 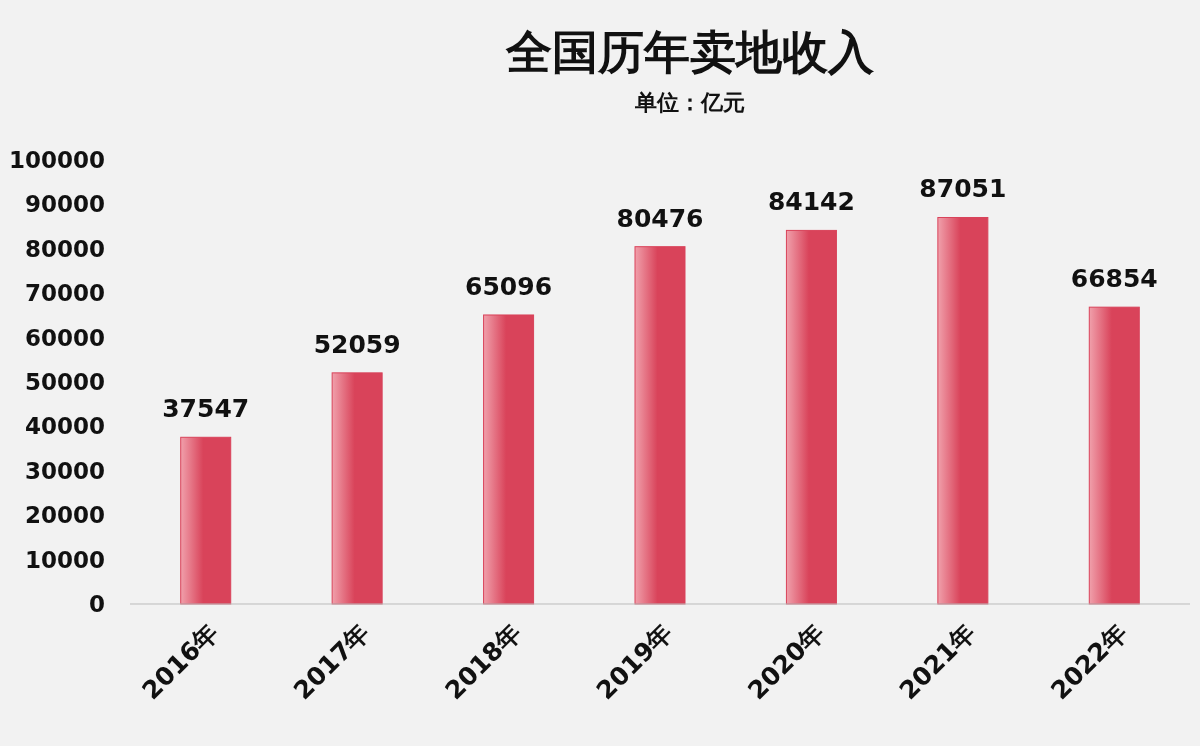 What do you see at coordinates (689, 102) in the screenshot?
I see `chart-subtitle: 单位：亿元` at bounding box center [689, 102].